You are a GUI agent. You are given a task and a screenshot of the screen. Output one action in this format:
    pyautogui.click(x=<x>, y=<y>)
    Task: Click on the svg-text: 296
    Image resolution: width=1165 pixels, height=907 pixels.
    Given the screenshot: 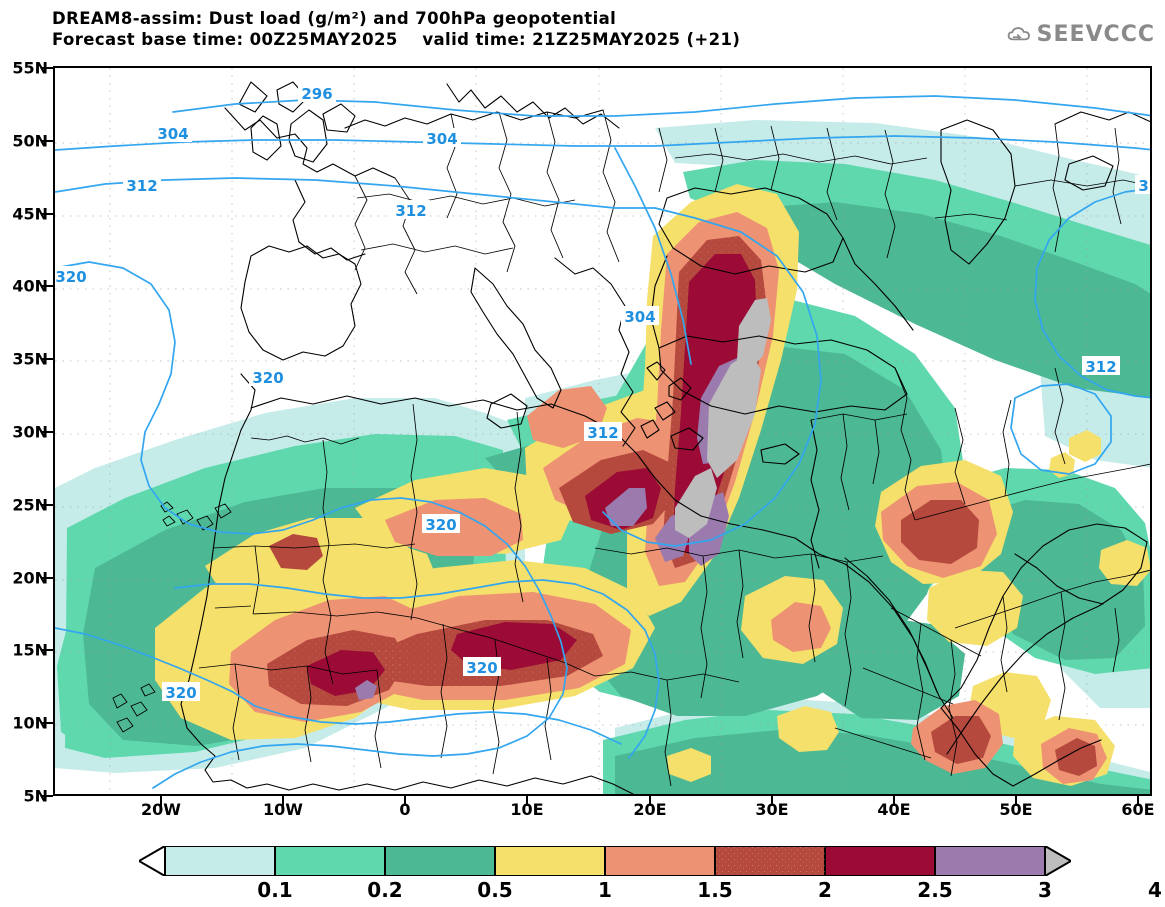 What is the action you would take?
    pyautogui.click(x=316, y=94)
    